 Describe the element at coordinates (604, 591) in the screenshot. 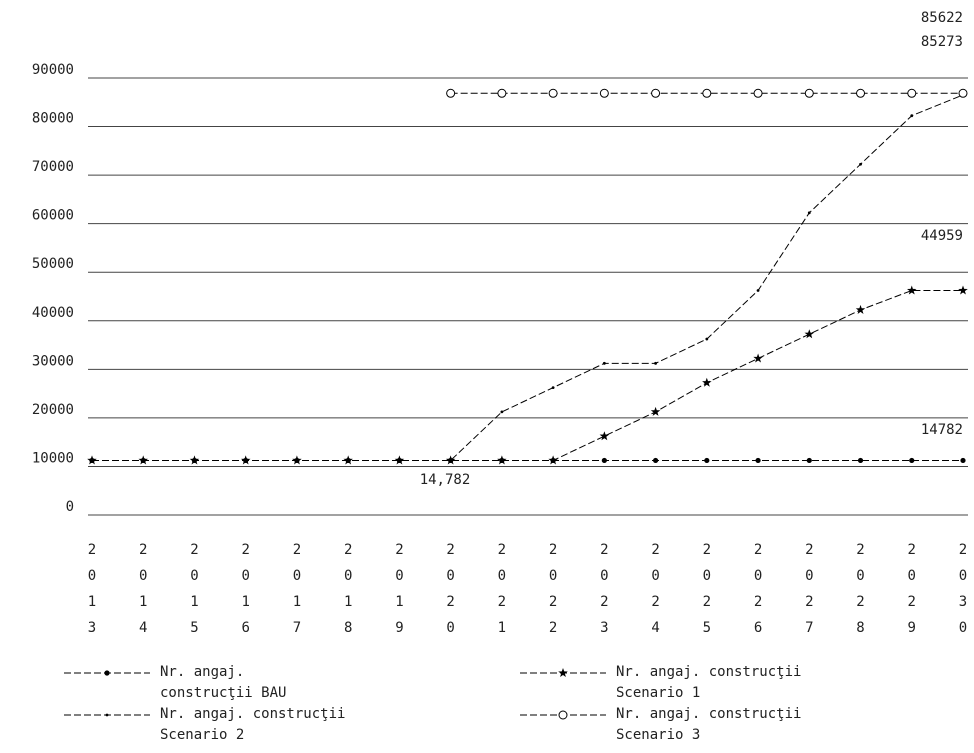

I see `x-tick-label: 2023` at that location.